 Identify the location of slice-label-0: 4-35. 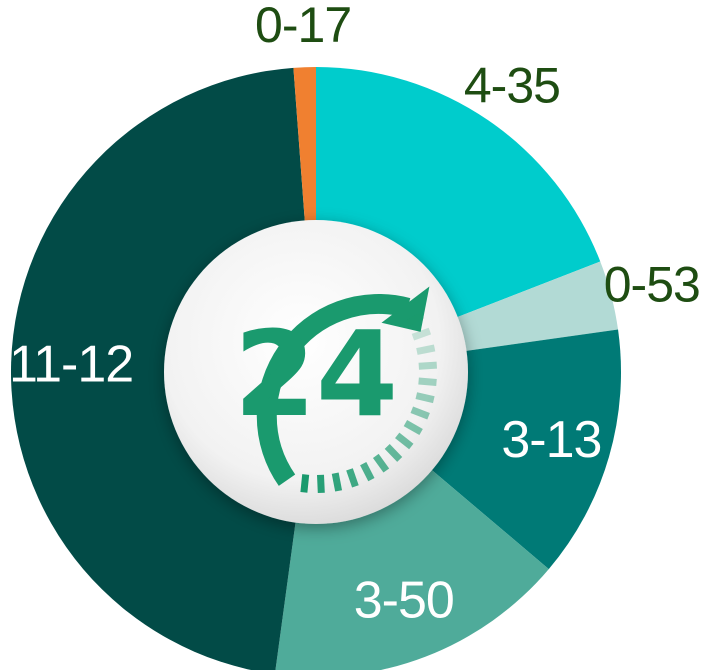
(512, 86).